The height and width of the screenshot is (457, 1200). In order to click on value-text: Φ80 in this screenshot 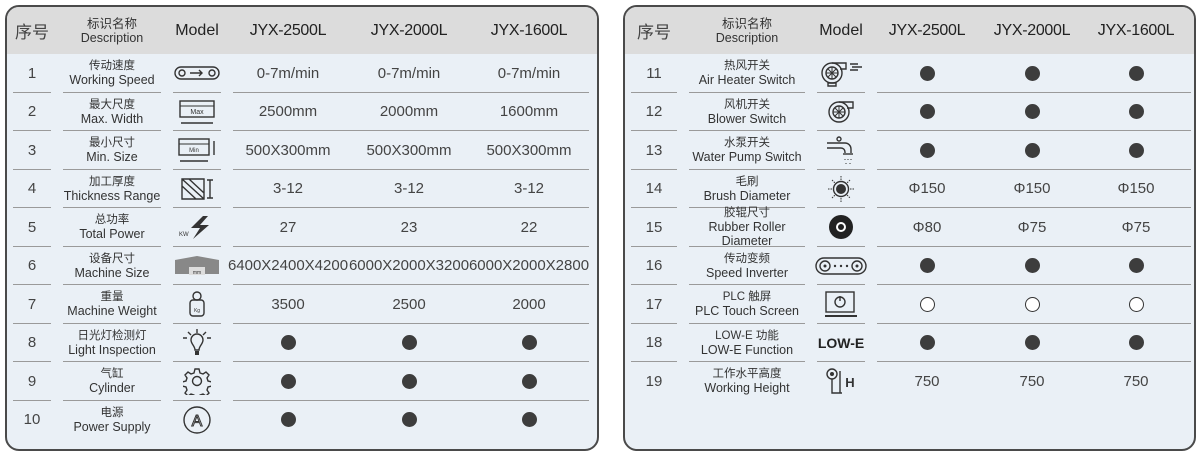, I will do `click(927, 227)`.